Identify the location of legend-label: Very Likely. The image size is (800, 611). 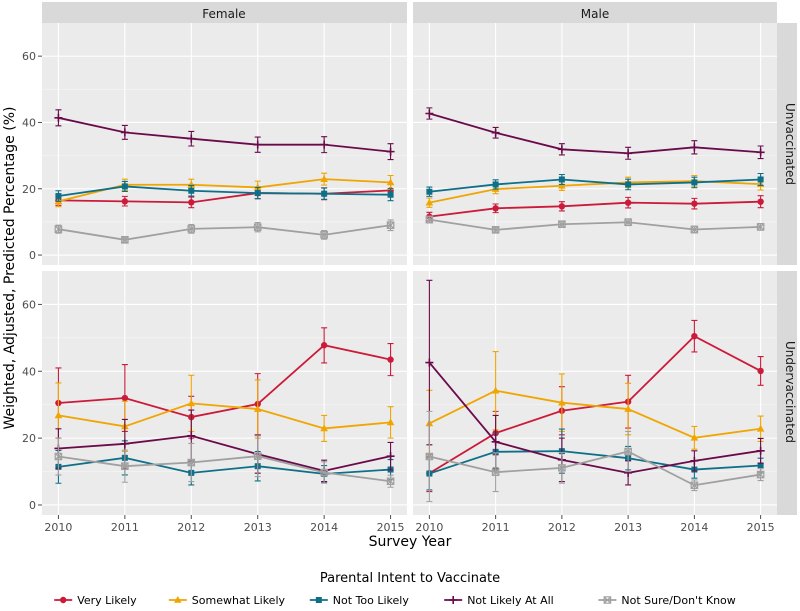
(107, 600).